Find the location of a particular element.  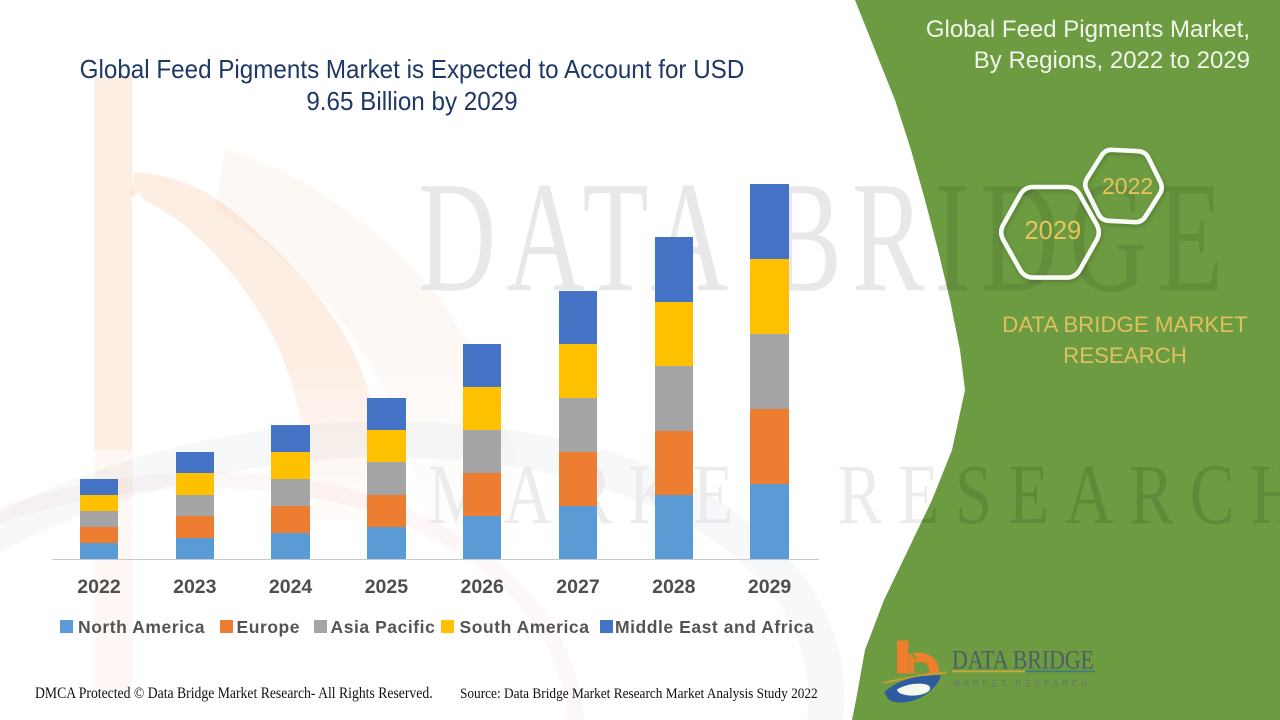

svg-text: DATA BRIDGE is located at coordinates (1023, 660).